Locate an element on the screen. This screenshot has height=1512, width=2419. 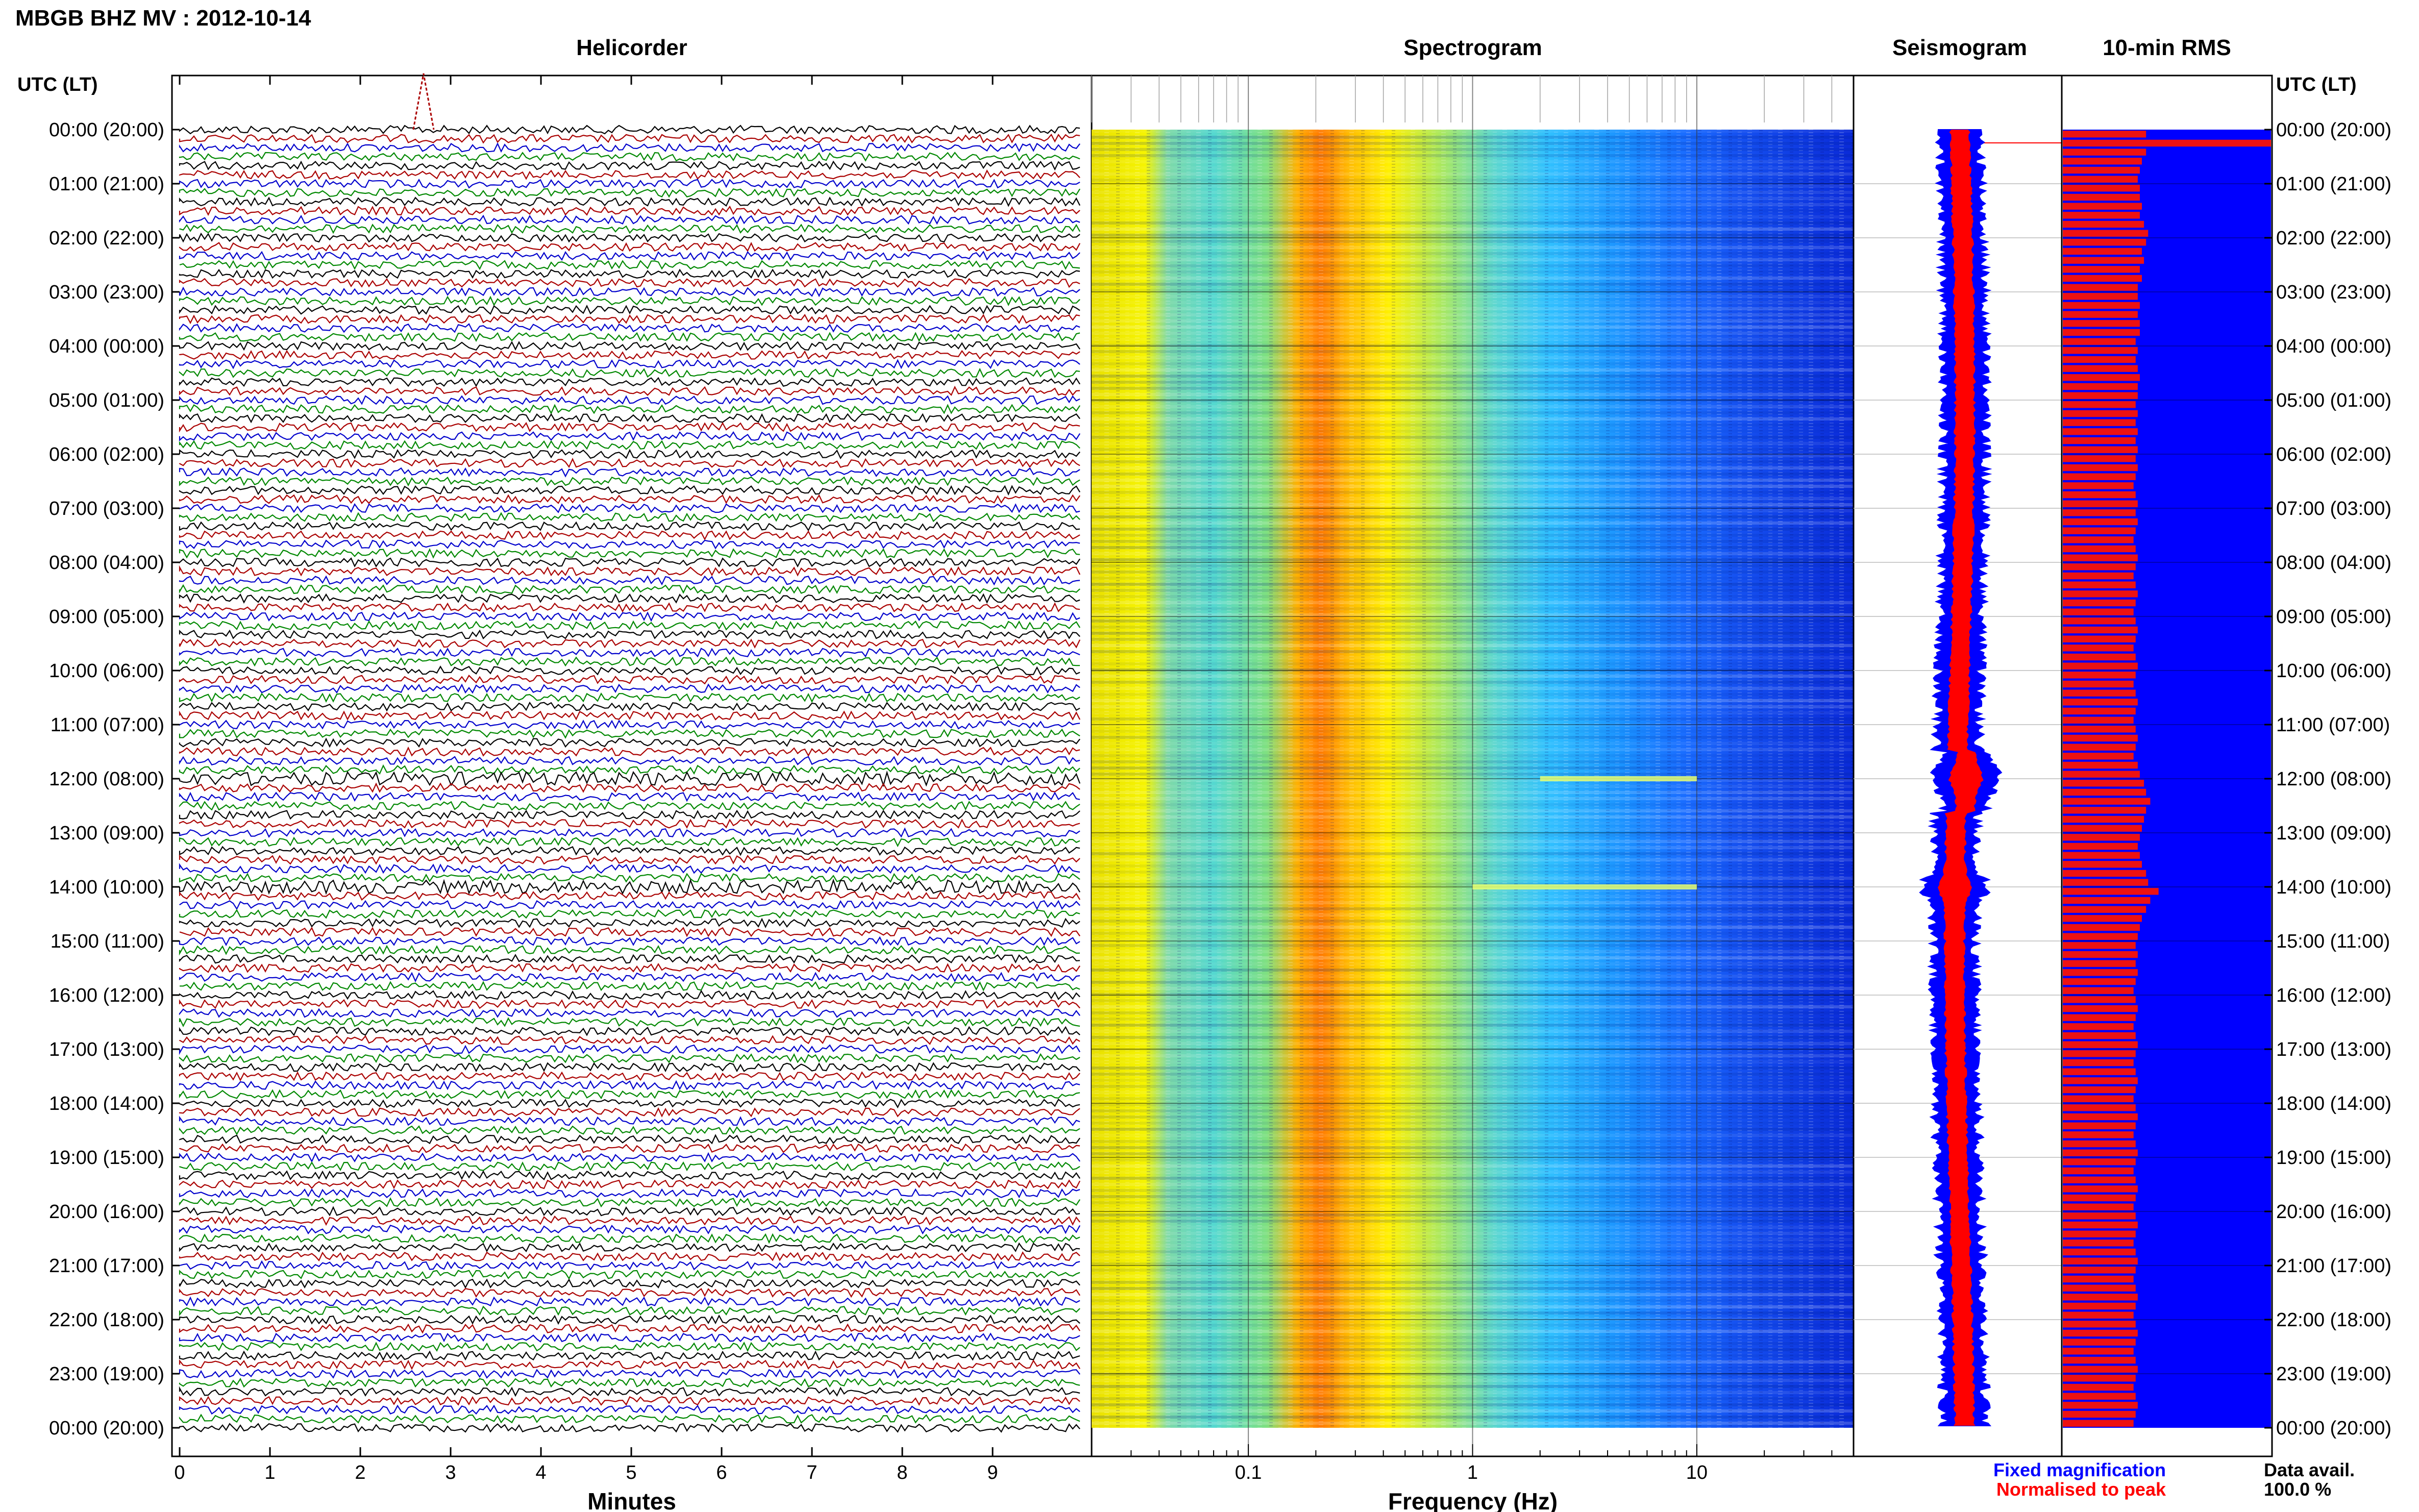
time-axis-header-left: UTC (LT) is located at coordinates (57, 84).